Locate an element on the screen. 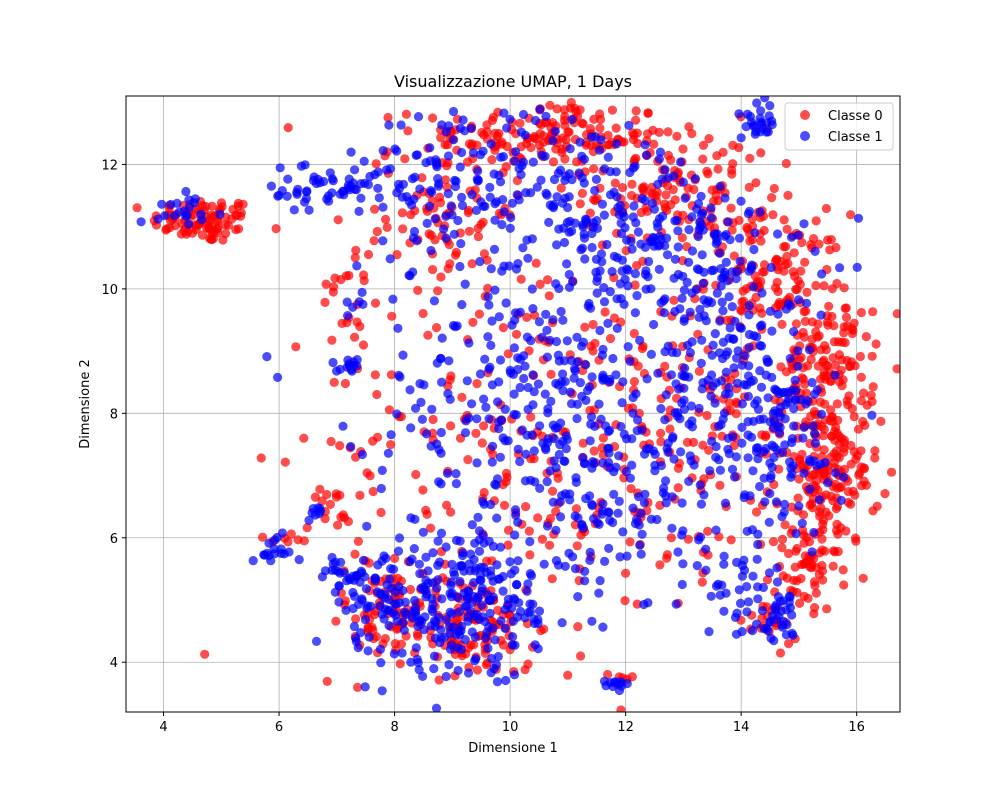  x-tick-label: 10 is located at coordinates (510, 727).